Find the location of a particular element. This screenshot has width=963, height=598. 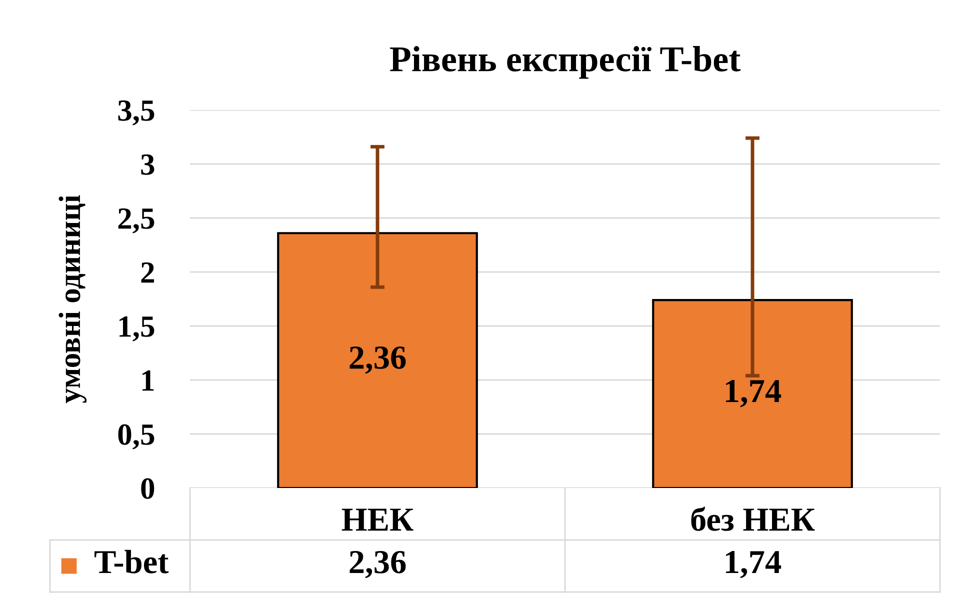

y-tick-label: 0 is located at coordinates (147, 488).